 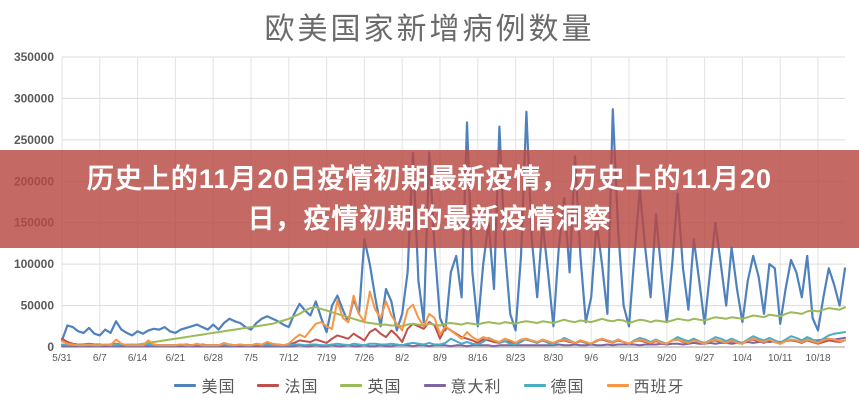 I want to click on legend-item-2: 英国, so click(x=370, y=385).